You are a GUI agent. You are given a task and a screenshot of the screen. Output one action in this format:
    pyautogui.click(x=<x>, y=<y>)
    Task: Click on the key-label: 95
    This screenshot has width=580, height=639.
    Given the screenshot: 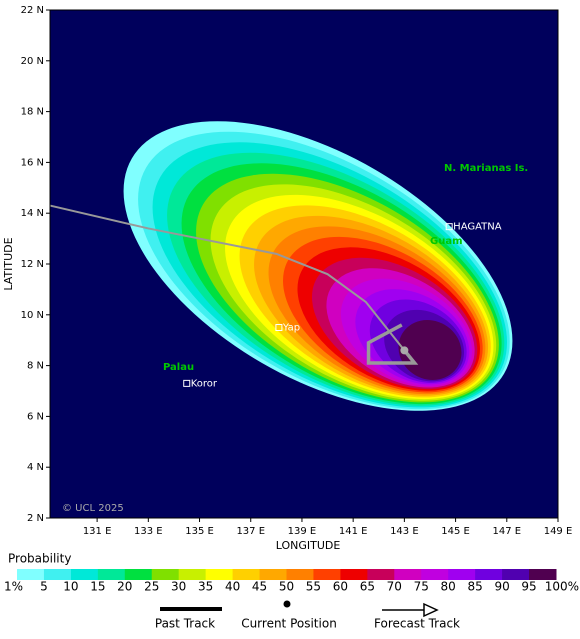 What is the action you would take?
    pyautogui.click(x=528, y=587)
    